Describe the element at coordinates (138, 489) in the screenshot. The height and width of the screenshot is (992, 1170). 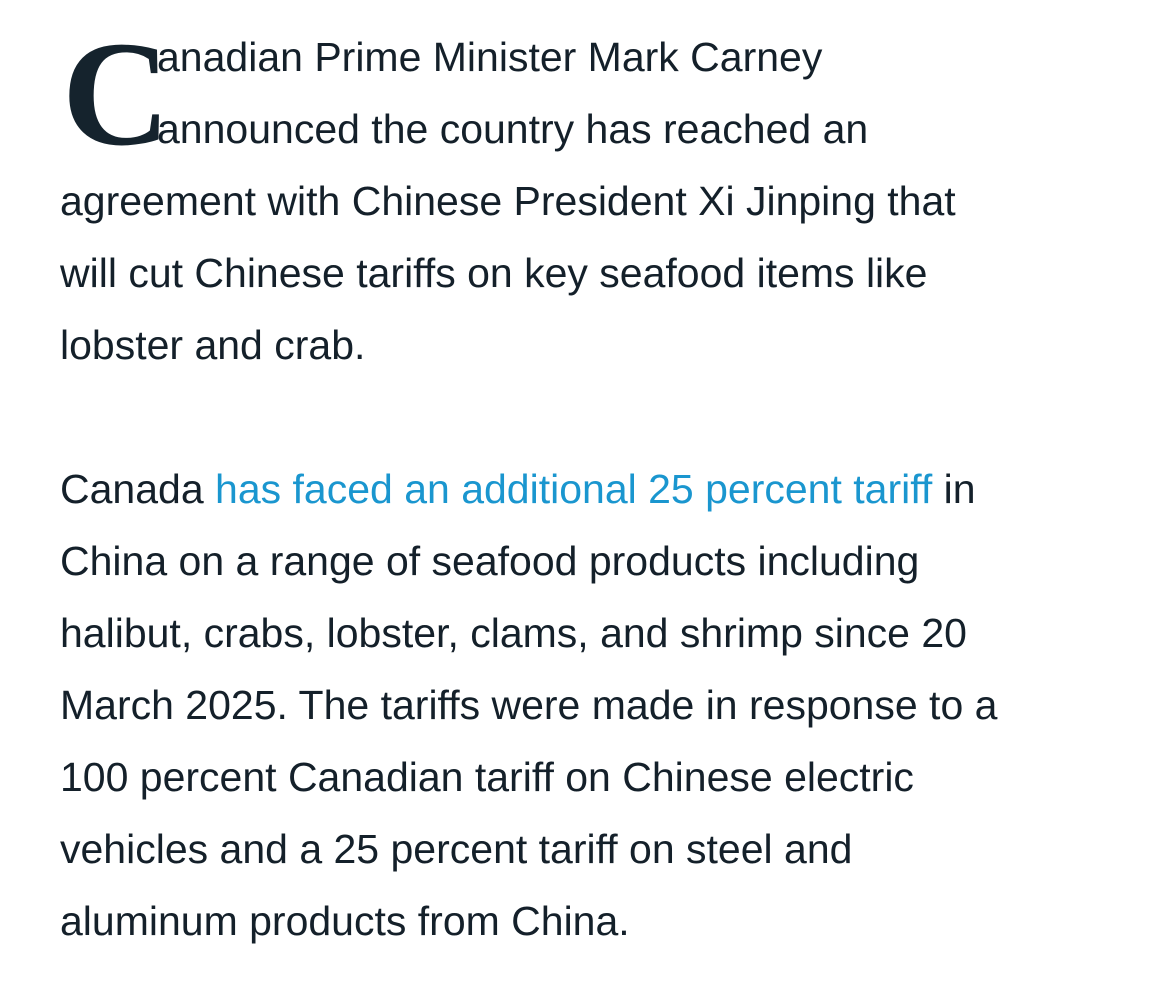
I see `text-segment: Canada` at that location.